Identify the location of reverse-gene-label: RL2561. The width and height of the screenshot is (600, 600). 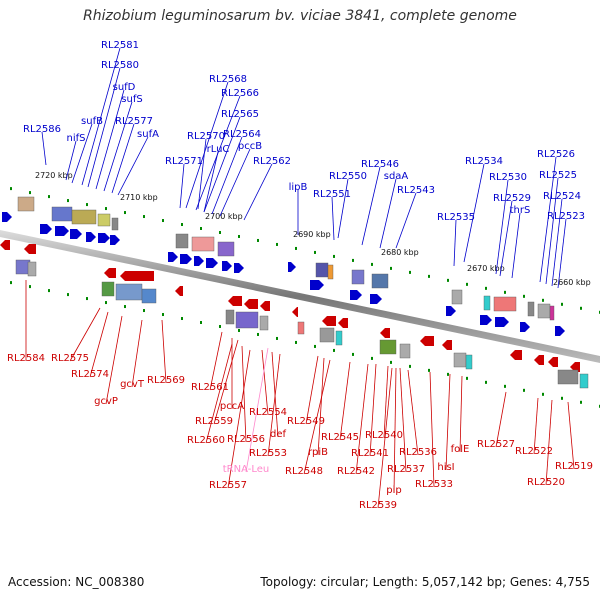
(210, 387).